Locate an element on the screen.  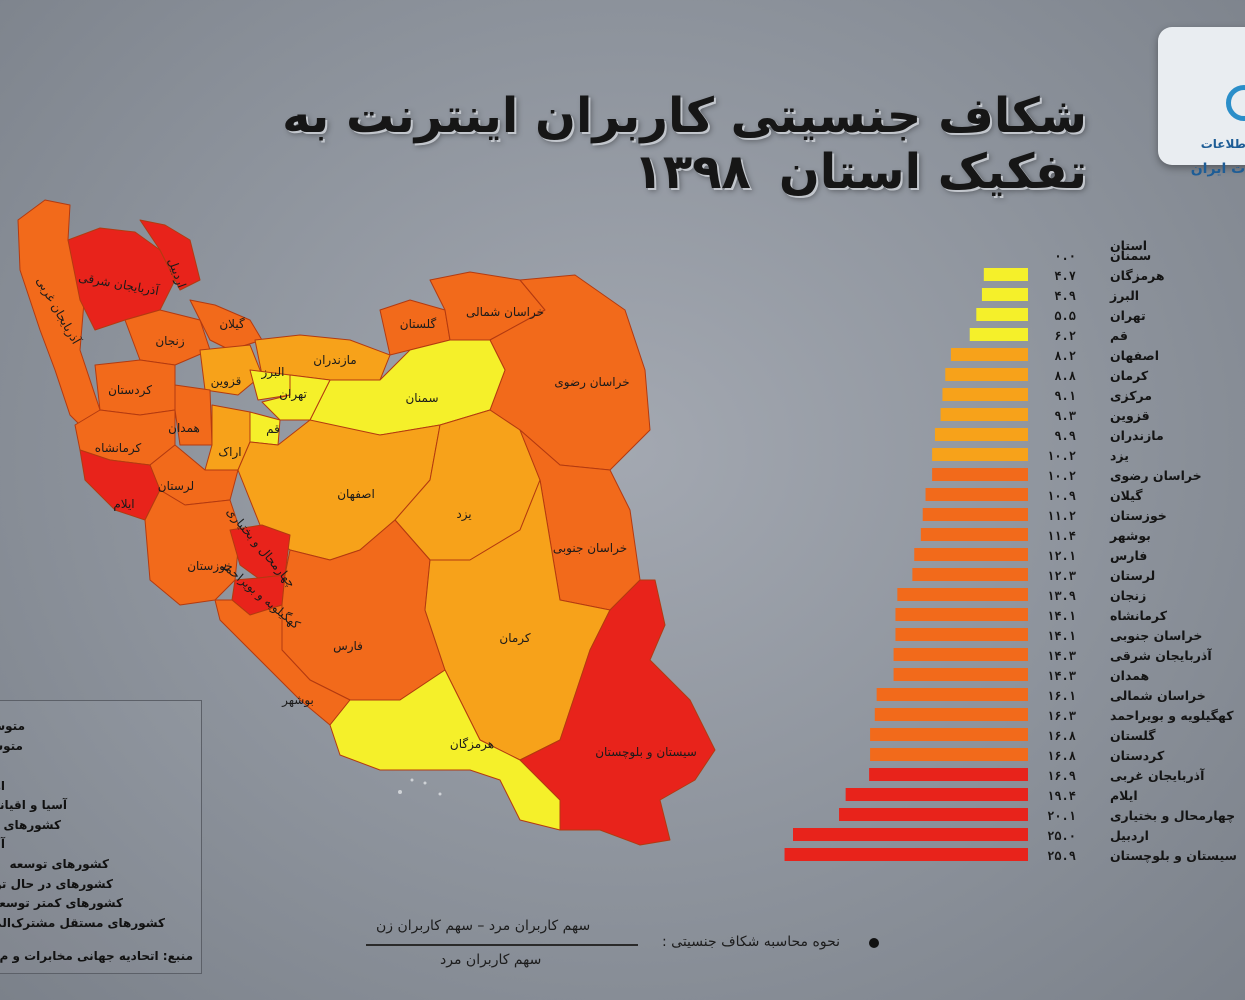
bar-category-label: اصفهان is located at coordinates (1134, 355).